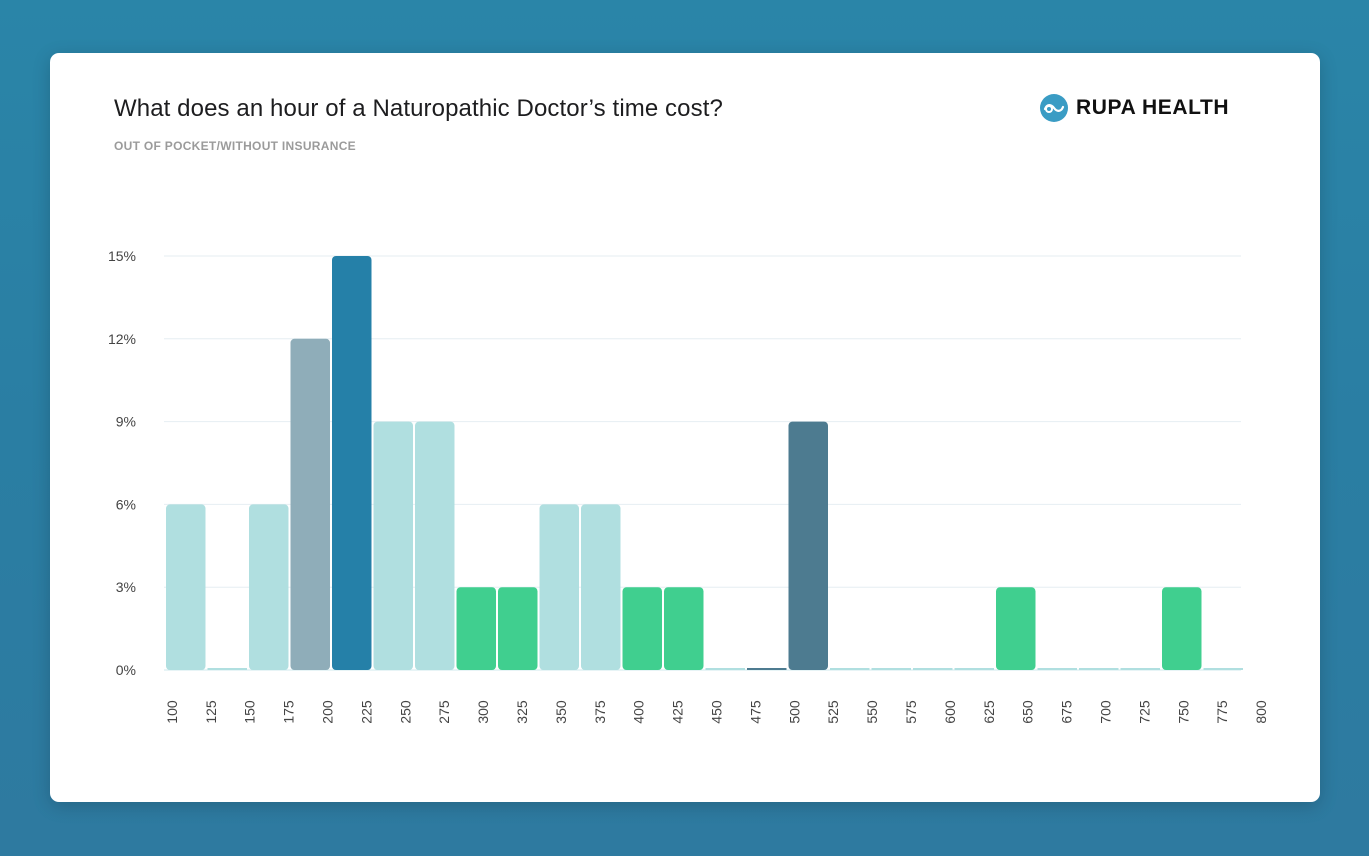  Describe the element at coordinates (600, 712) in the screenshot. I see `x-tick-label: 375` at that location.